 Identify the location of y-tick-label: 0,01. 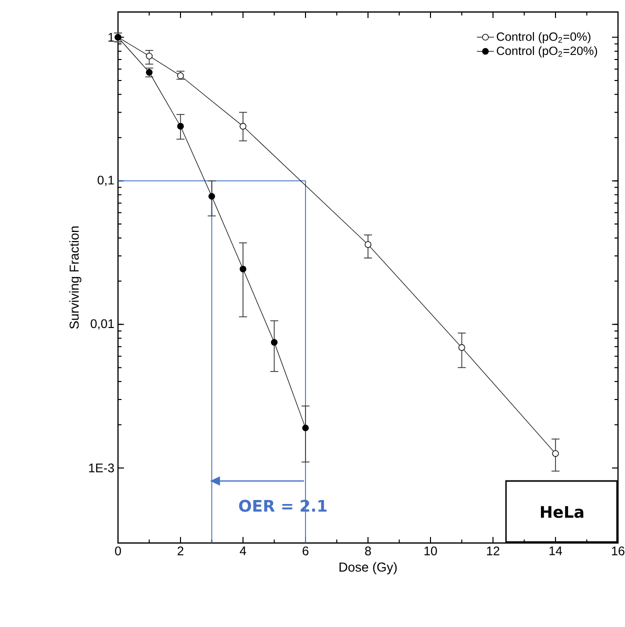
(102, 324).